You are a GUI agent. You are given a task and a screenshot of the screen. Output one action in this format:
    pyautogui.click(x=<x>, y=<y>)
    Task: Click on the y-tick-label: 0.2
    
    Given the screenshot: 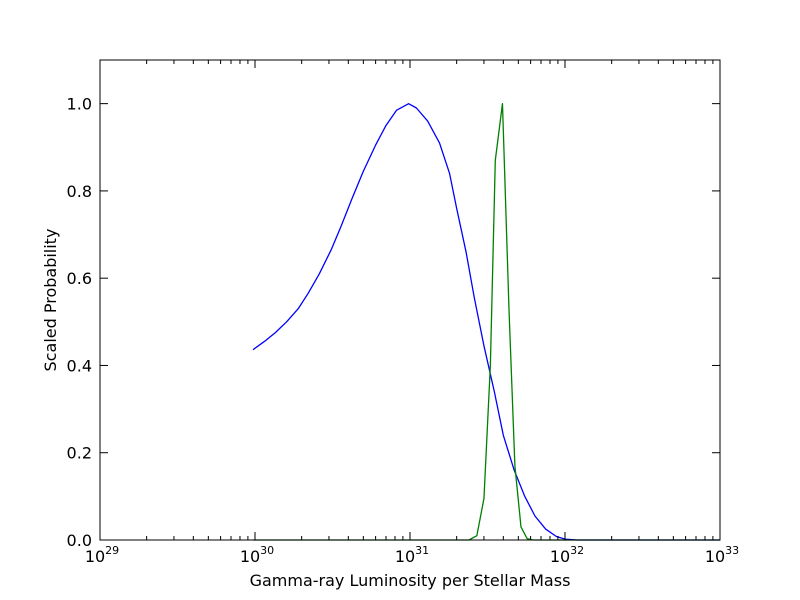 What is the action you would take?
    pyautogui.click(x=79, y=453)
    